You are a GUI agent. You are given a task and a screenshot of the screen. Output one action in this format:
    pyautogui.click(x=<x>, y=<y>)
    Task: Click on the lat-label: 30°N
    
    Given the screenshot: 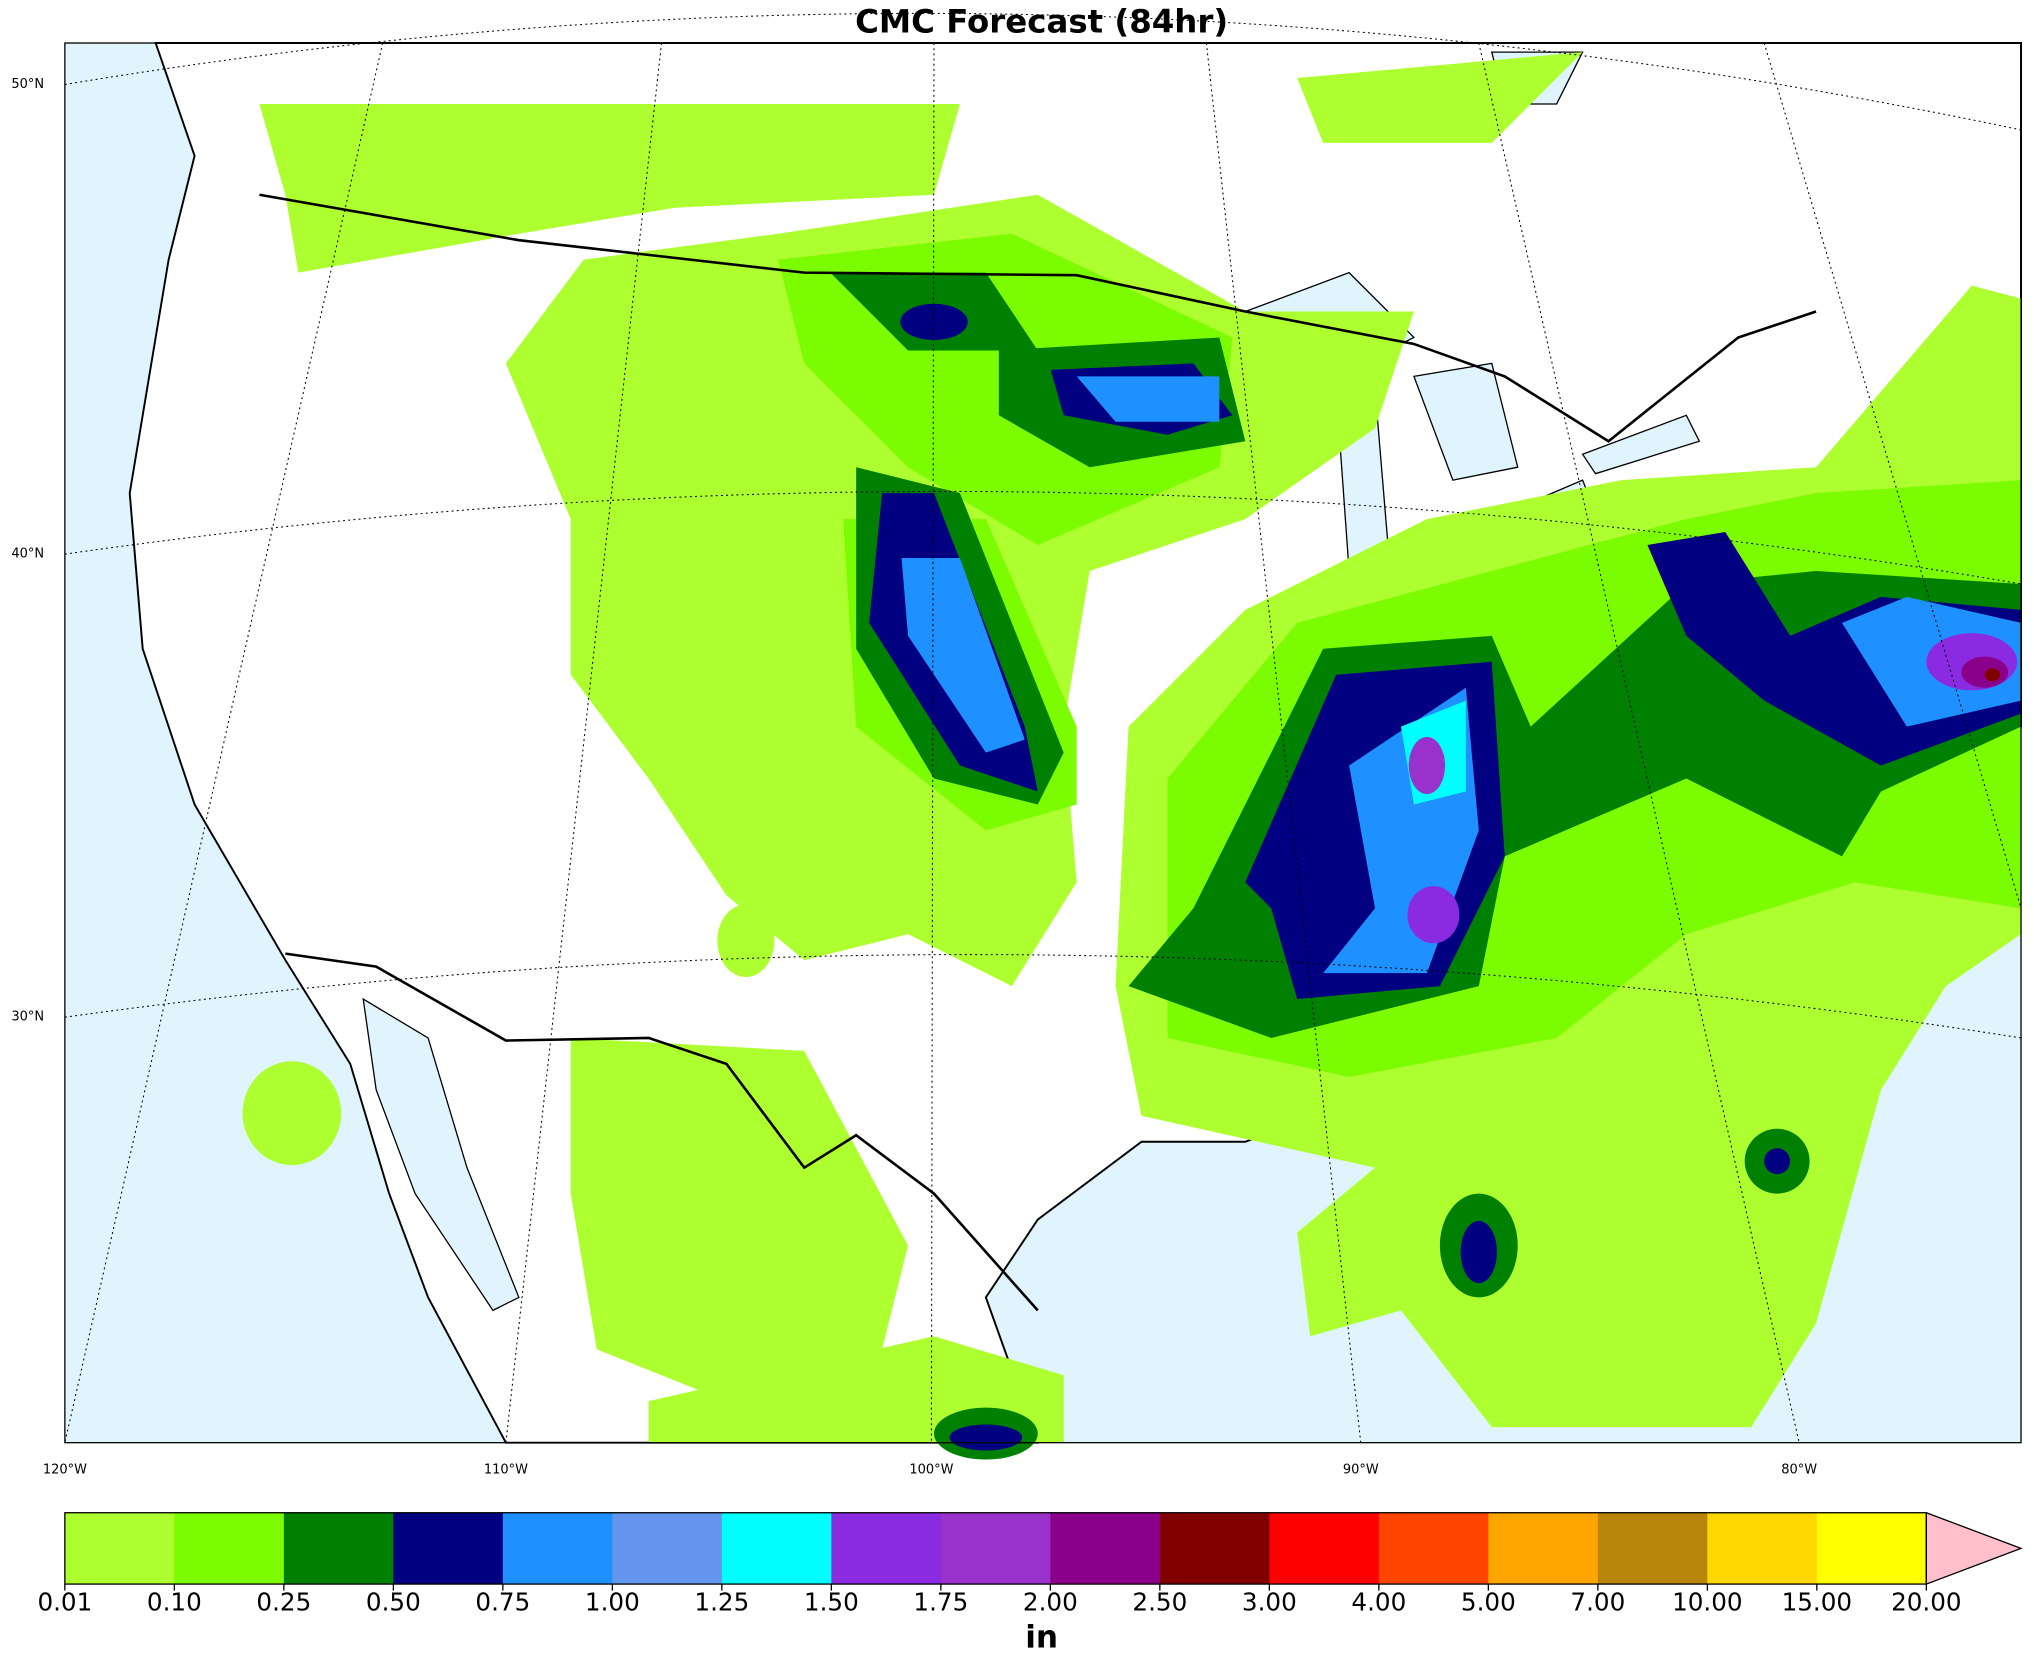 What is the action you would take?
    pyautogui.click(x=27, y=1017)
    